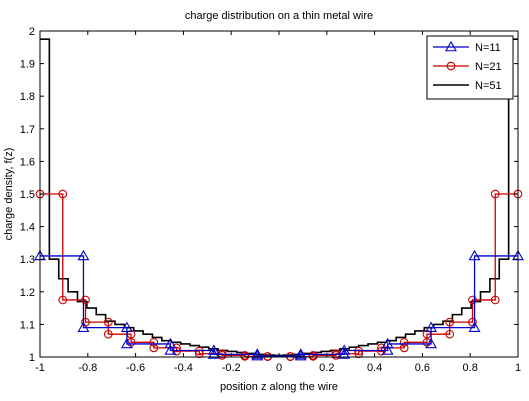 The height and width of the screenshot is (401, 529). I want to click on x-tick-label: 0.4, so click(374, 368).